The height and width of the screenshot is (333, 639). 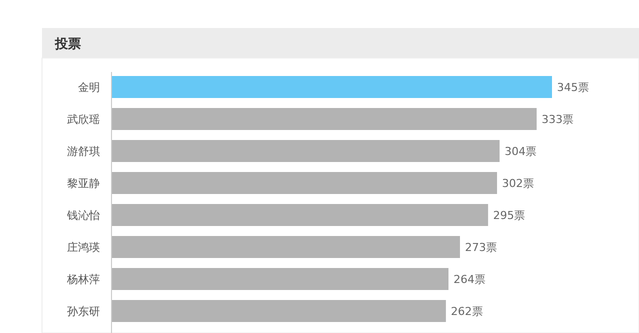 What do you see at coordinates (520, 151) in the screenshot?
I see `data-label: 304票` at bounding box center [520, 151].